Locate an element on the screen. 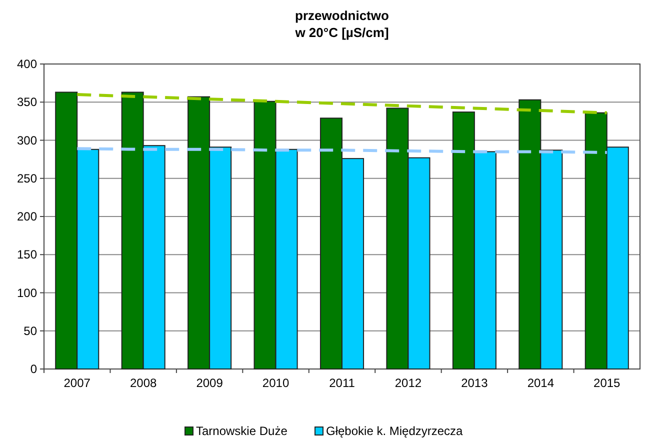 The height and width of the screenshot is (439, 647). x-tick-label: 2008 is located at coordinates (144, 383).